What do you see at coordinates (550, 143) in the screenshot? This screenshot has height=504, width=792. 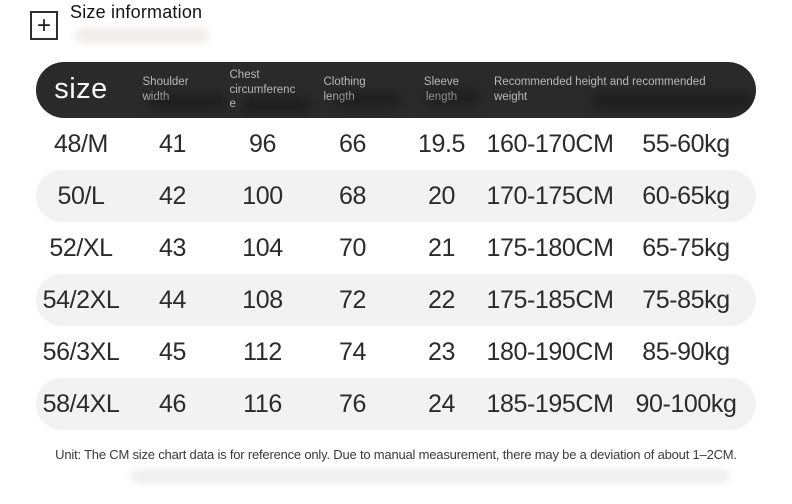 I see `cell-height: 160-170CM` at bounding box center [550, 143].